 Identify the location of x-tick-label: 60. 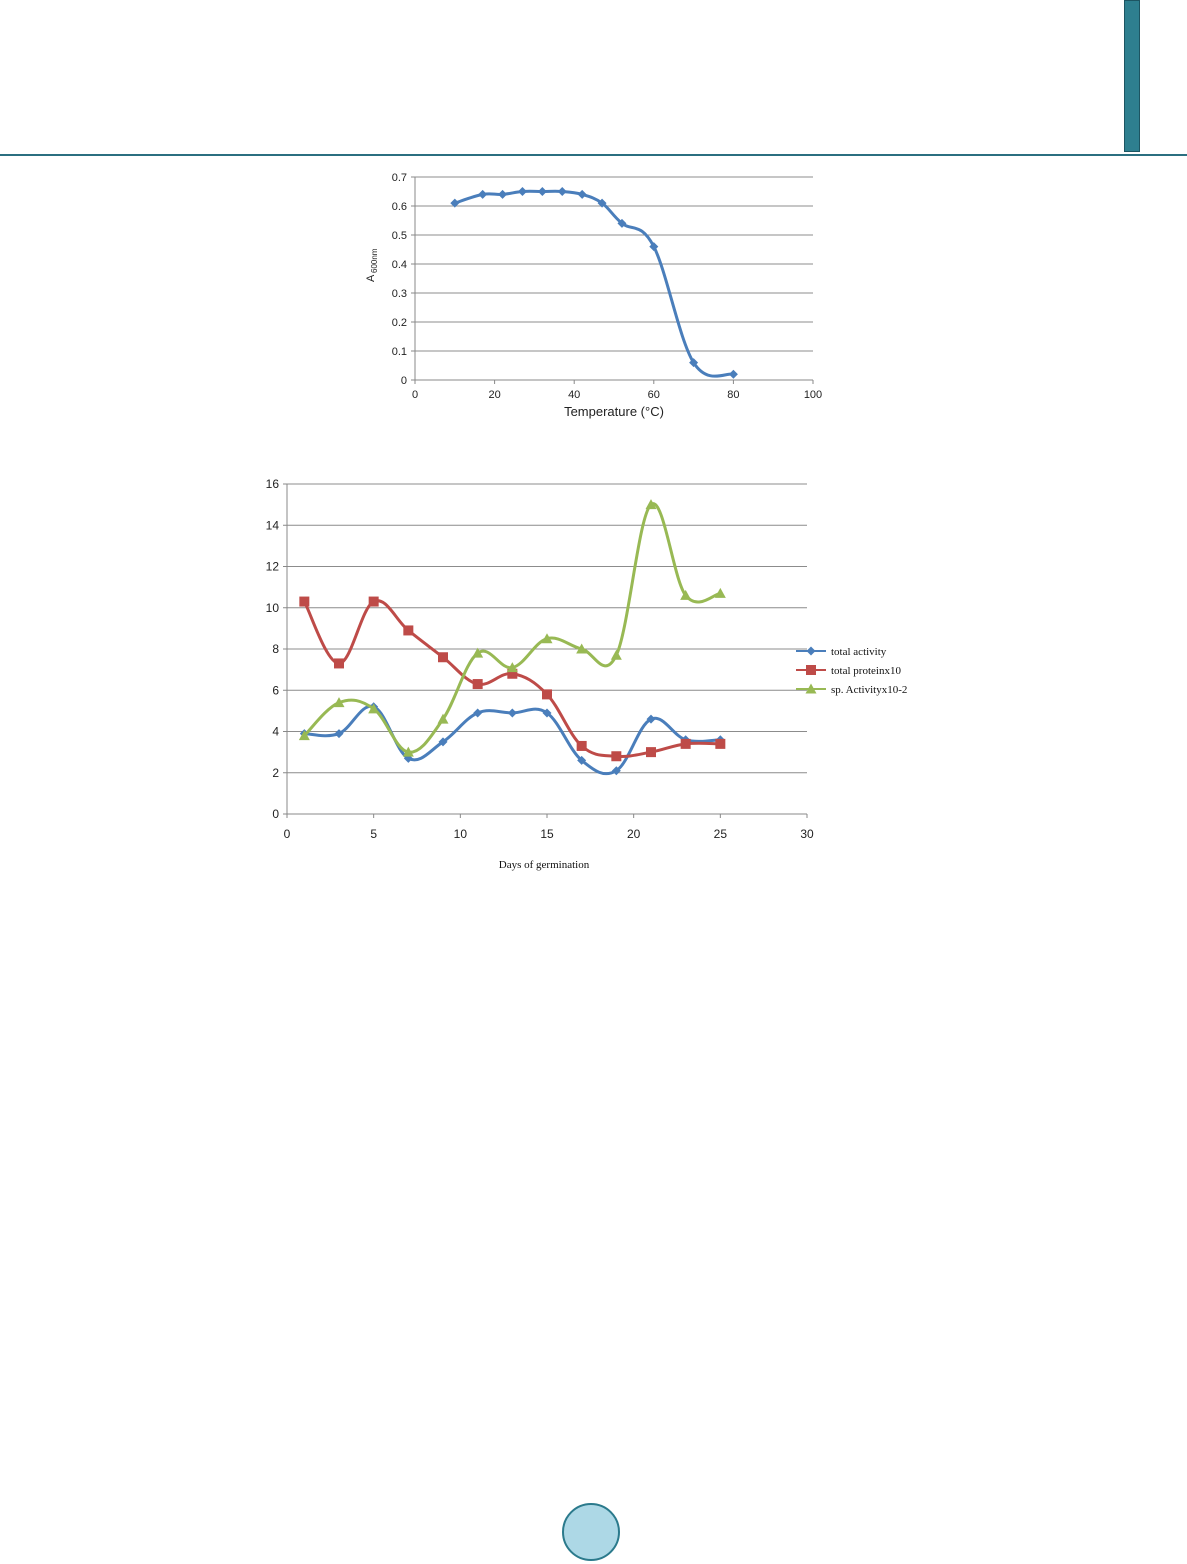
(654, 395).